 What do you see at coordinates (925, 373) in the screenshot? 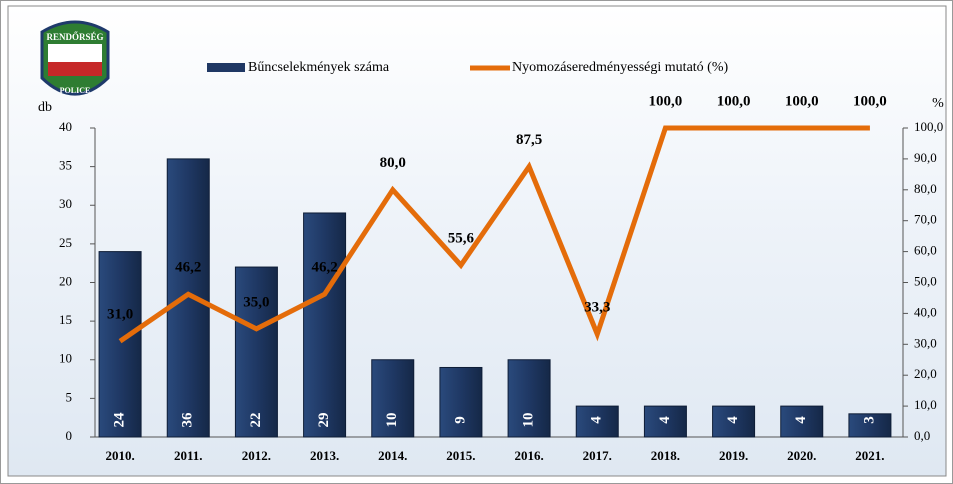
I see `y2-tick-label: 20,0` at bounding box center [925, 373].